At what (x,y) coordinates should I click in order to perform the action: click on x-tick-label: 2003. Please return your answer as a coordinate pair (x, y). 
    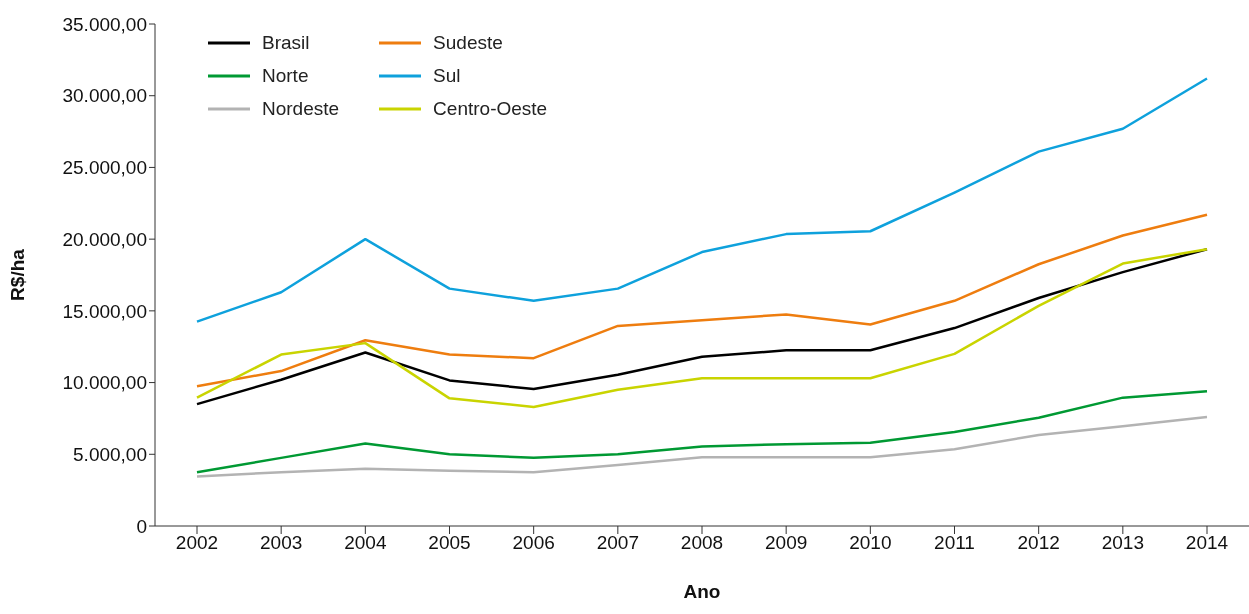
    Looking at the image, I should click on (281, 543).